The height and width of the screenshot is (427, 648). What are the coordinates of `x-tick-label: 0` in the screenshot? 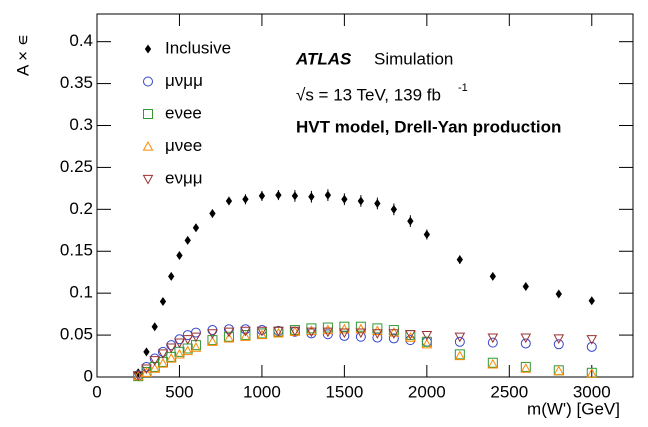 It's located at (96, 391).